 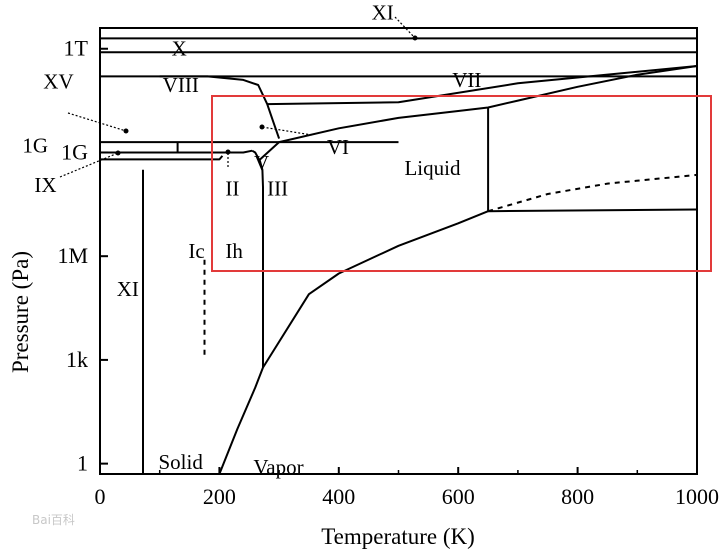 I want to click on phase-line-ii-line, so click(x=176, y=151).